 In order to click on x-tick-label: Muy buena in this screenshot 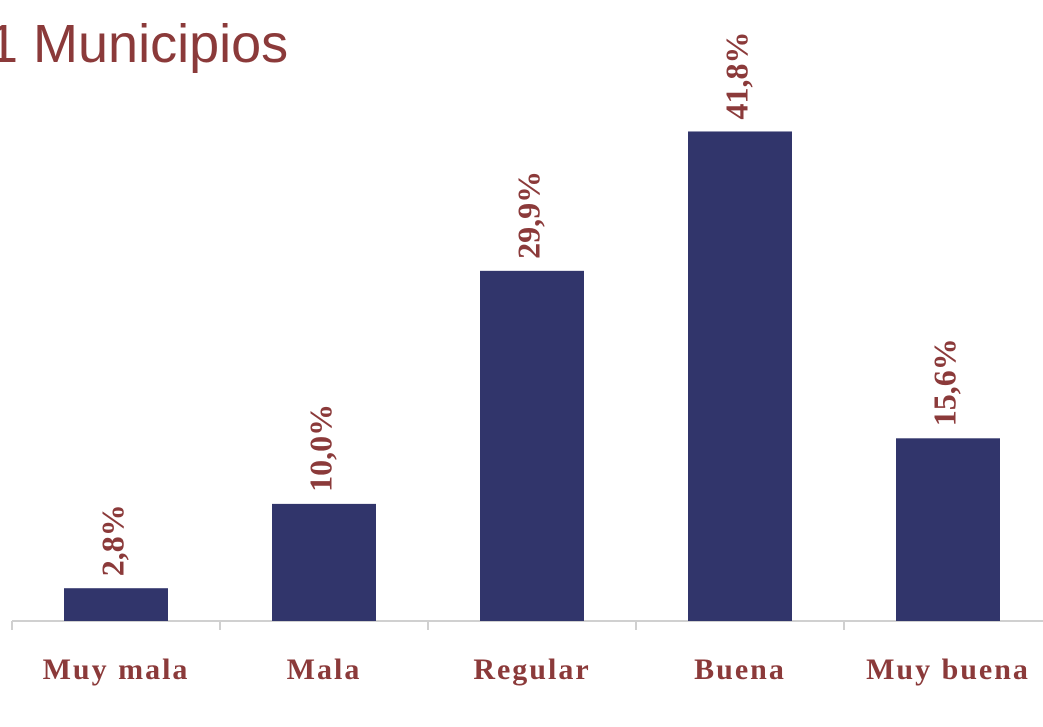, I will do `click(948, 669)`.